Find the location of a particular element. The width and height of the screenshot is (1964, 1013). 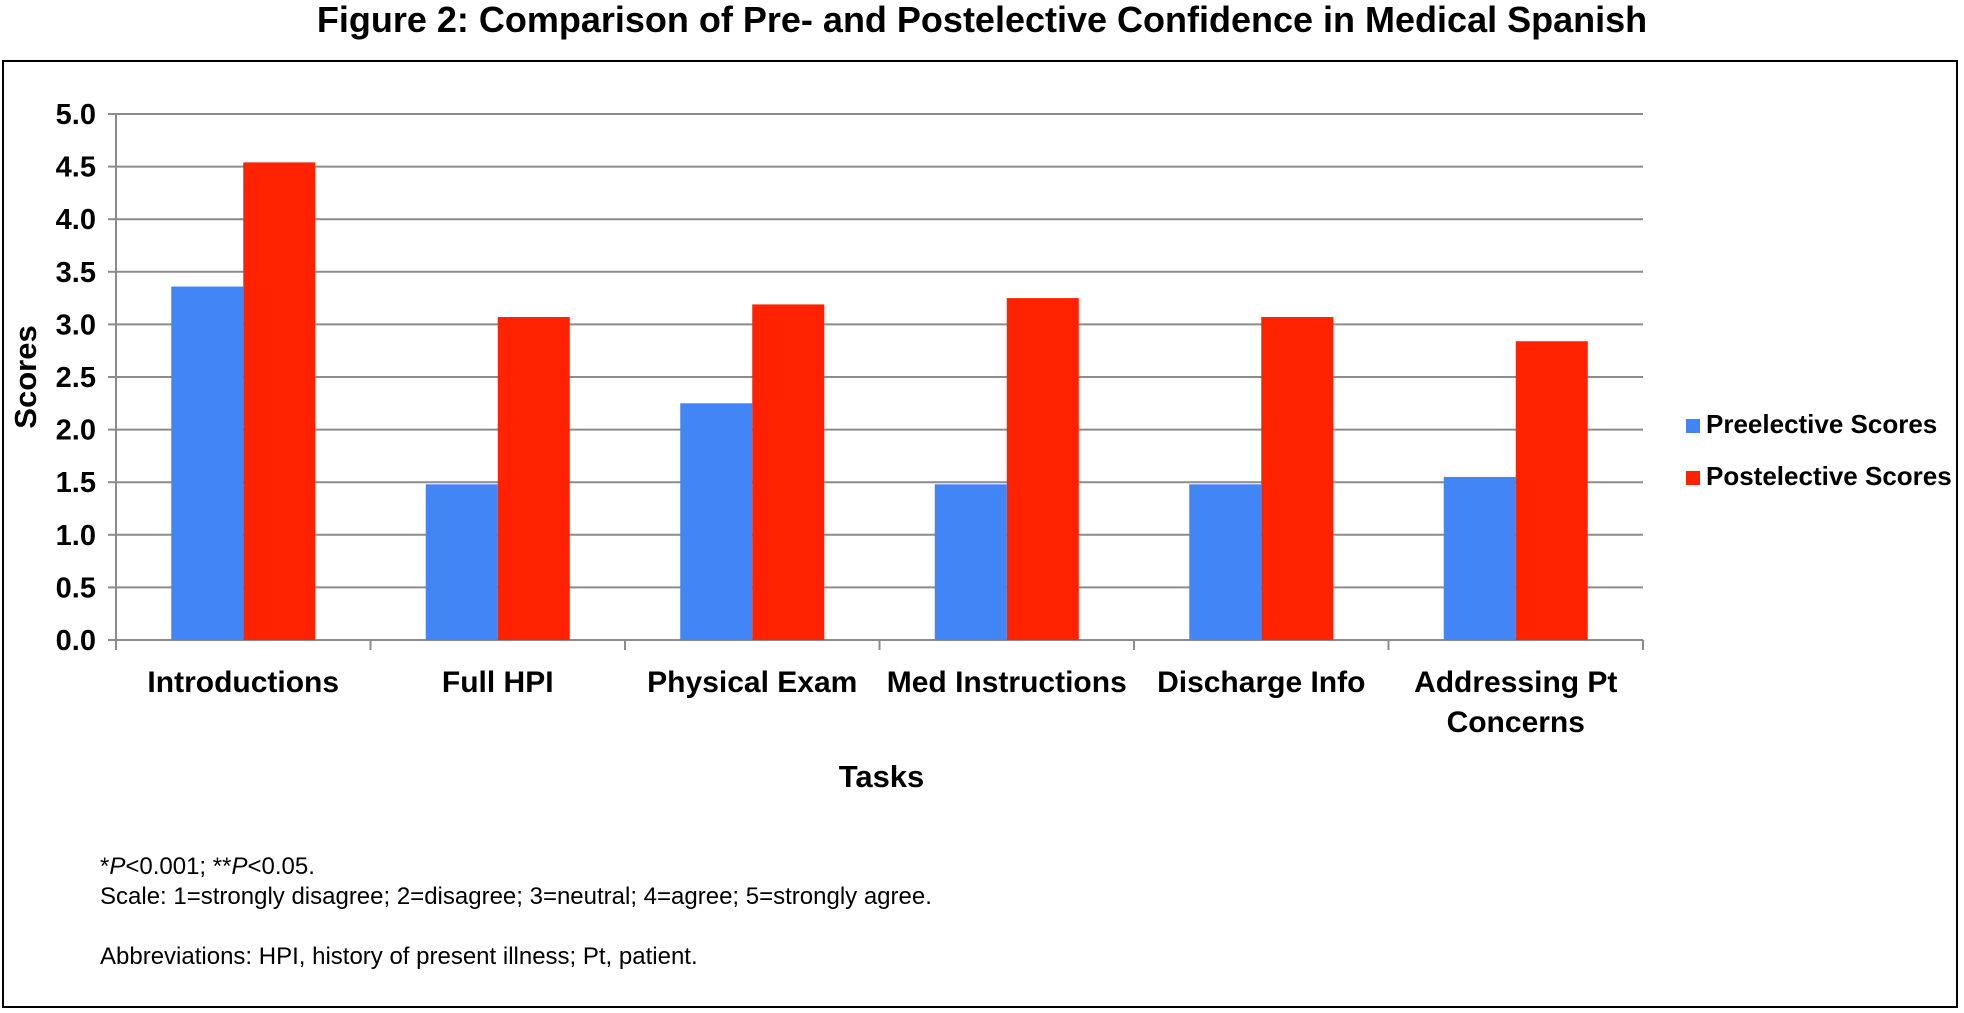

category-label: Physical Exam is located at coordinates (752, 682).